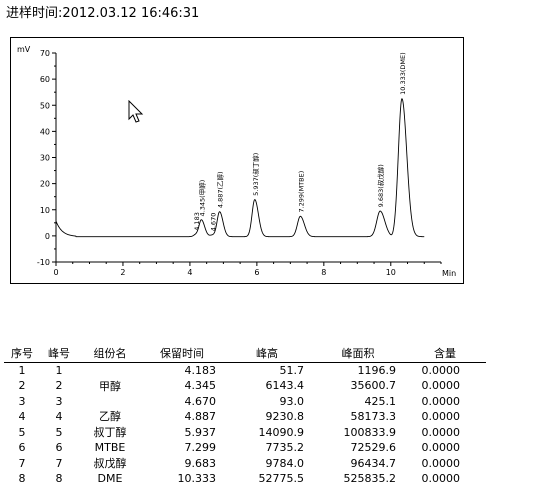 The height and width of the screenshot is (487, 540). Describe the element at coordinates (256, 272) in the screenshot. I see `x-tick-label: 6` at that location.